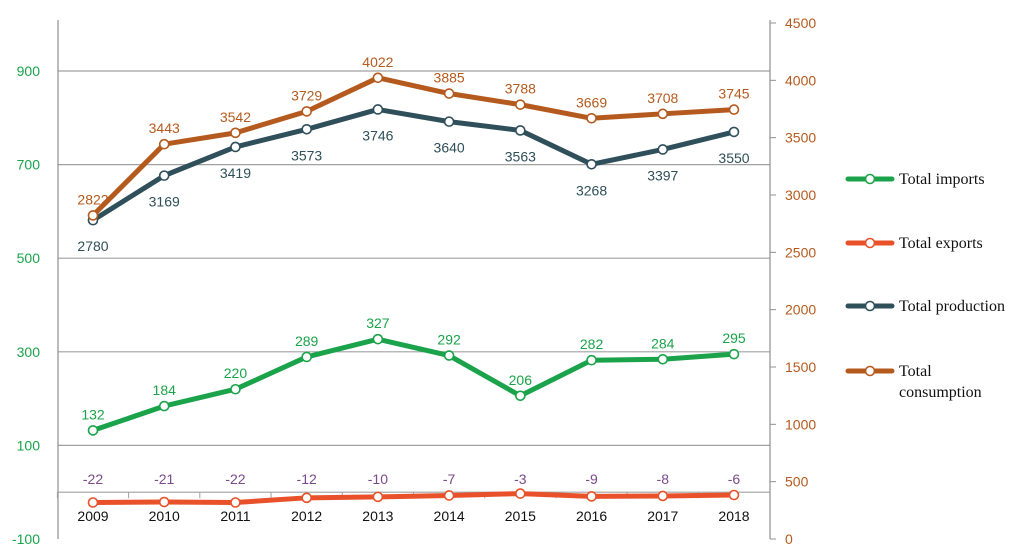  What do you see at coordinates (235, 516) in the screenshot?
I see `x-axis-tick-label: 2011` at bounding box center [235, 516].